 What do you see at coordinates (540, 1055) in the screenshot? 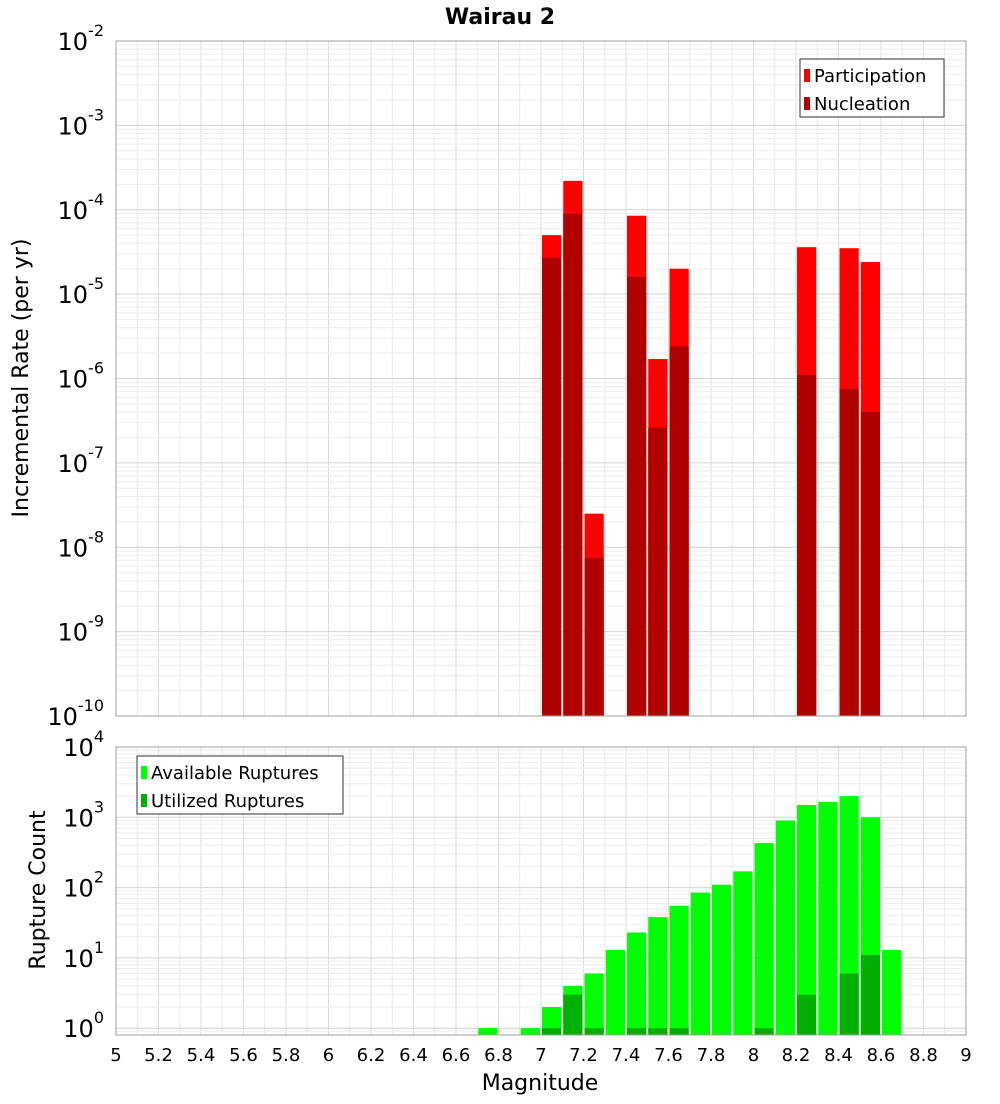
I see `x-tick-label: 7` at bounding box center [540, 1055].